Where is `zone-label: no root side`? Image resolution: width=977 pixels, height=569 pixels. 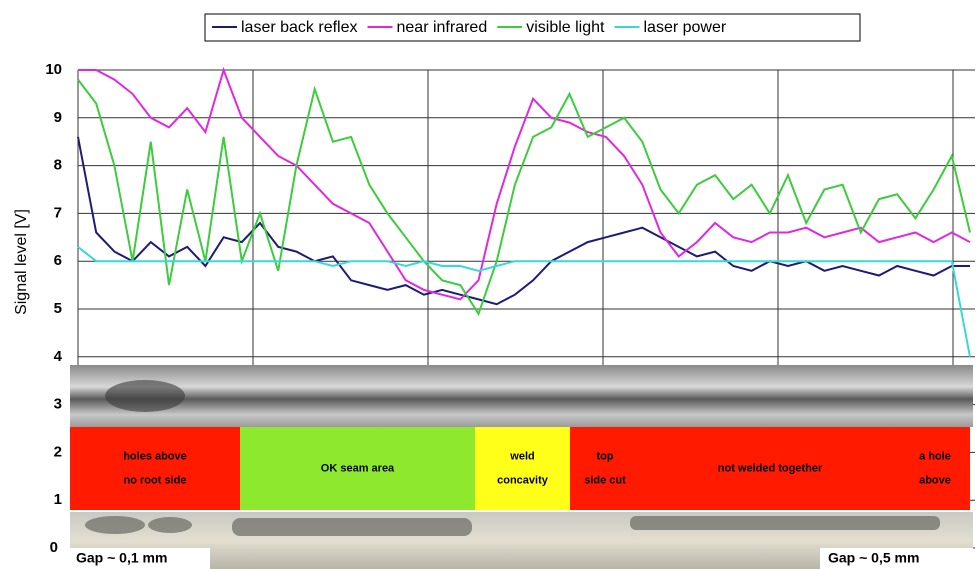
zone-label: no root side is located at coordinates (155, 480).